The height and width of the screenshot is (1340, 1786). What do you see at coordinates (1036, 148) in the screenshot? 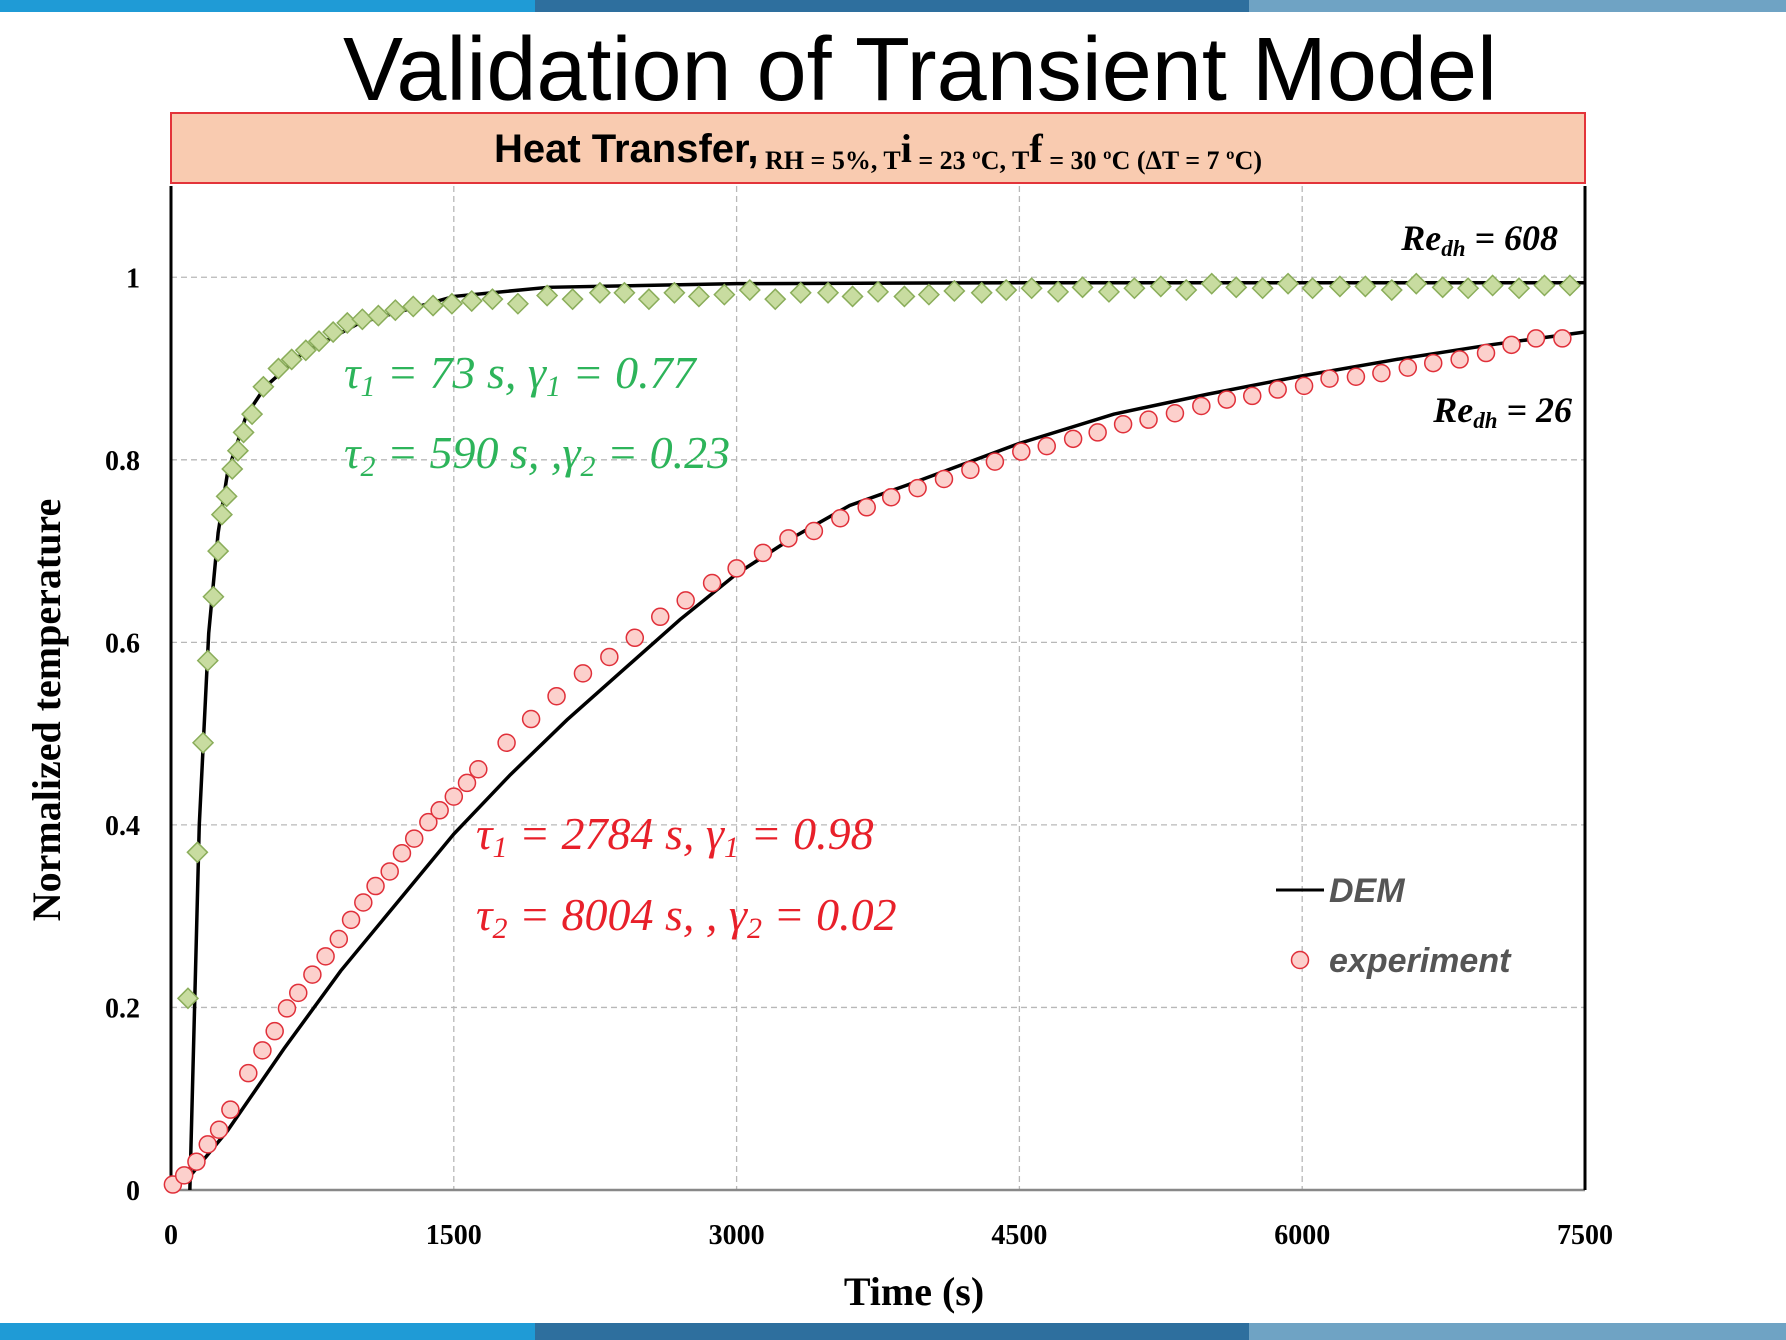
I see `text-part: f` at bounding box center [1036, 148].